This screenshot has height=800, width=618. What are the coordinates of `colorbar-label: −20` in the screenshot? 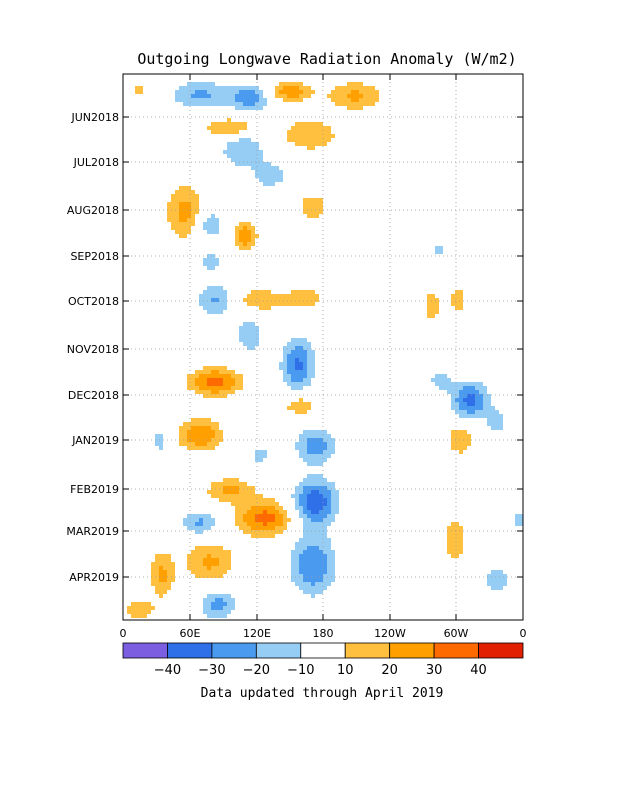 It's located at (256, 670).